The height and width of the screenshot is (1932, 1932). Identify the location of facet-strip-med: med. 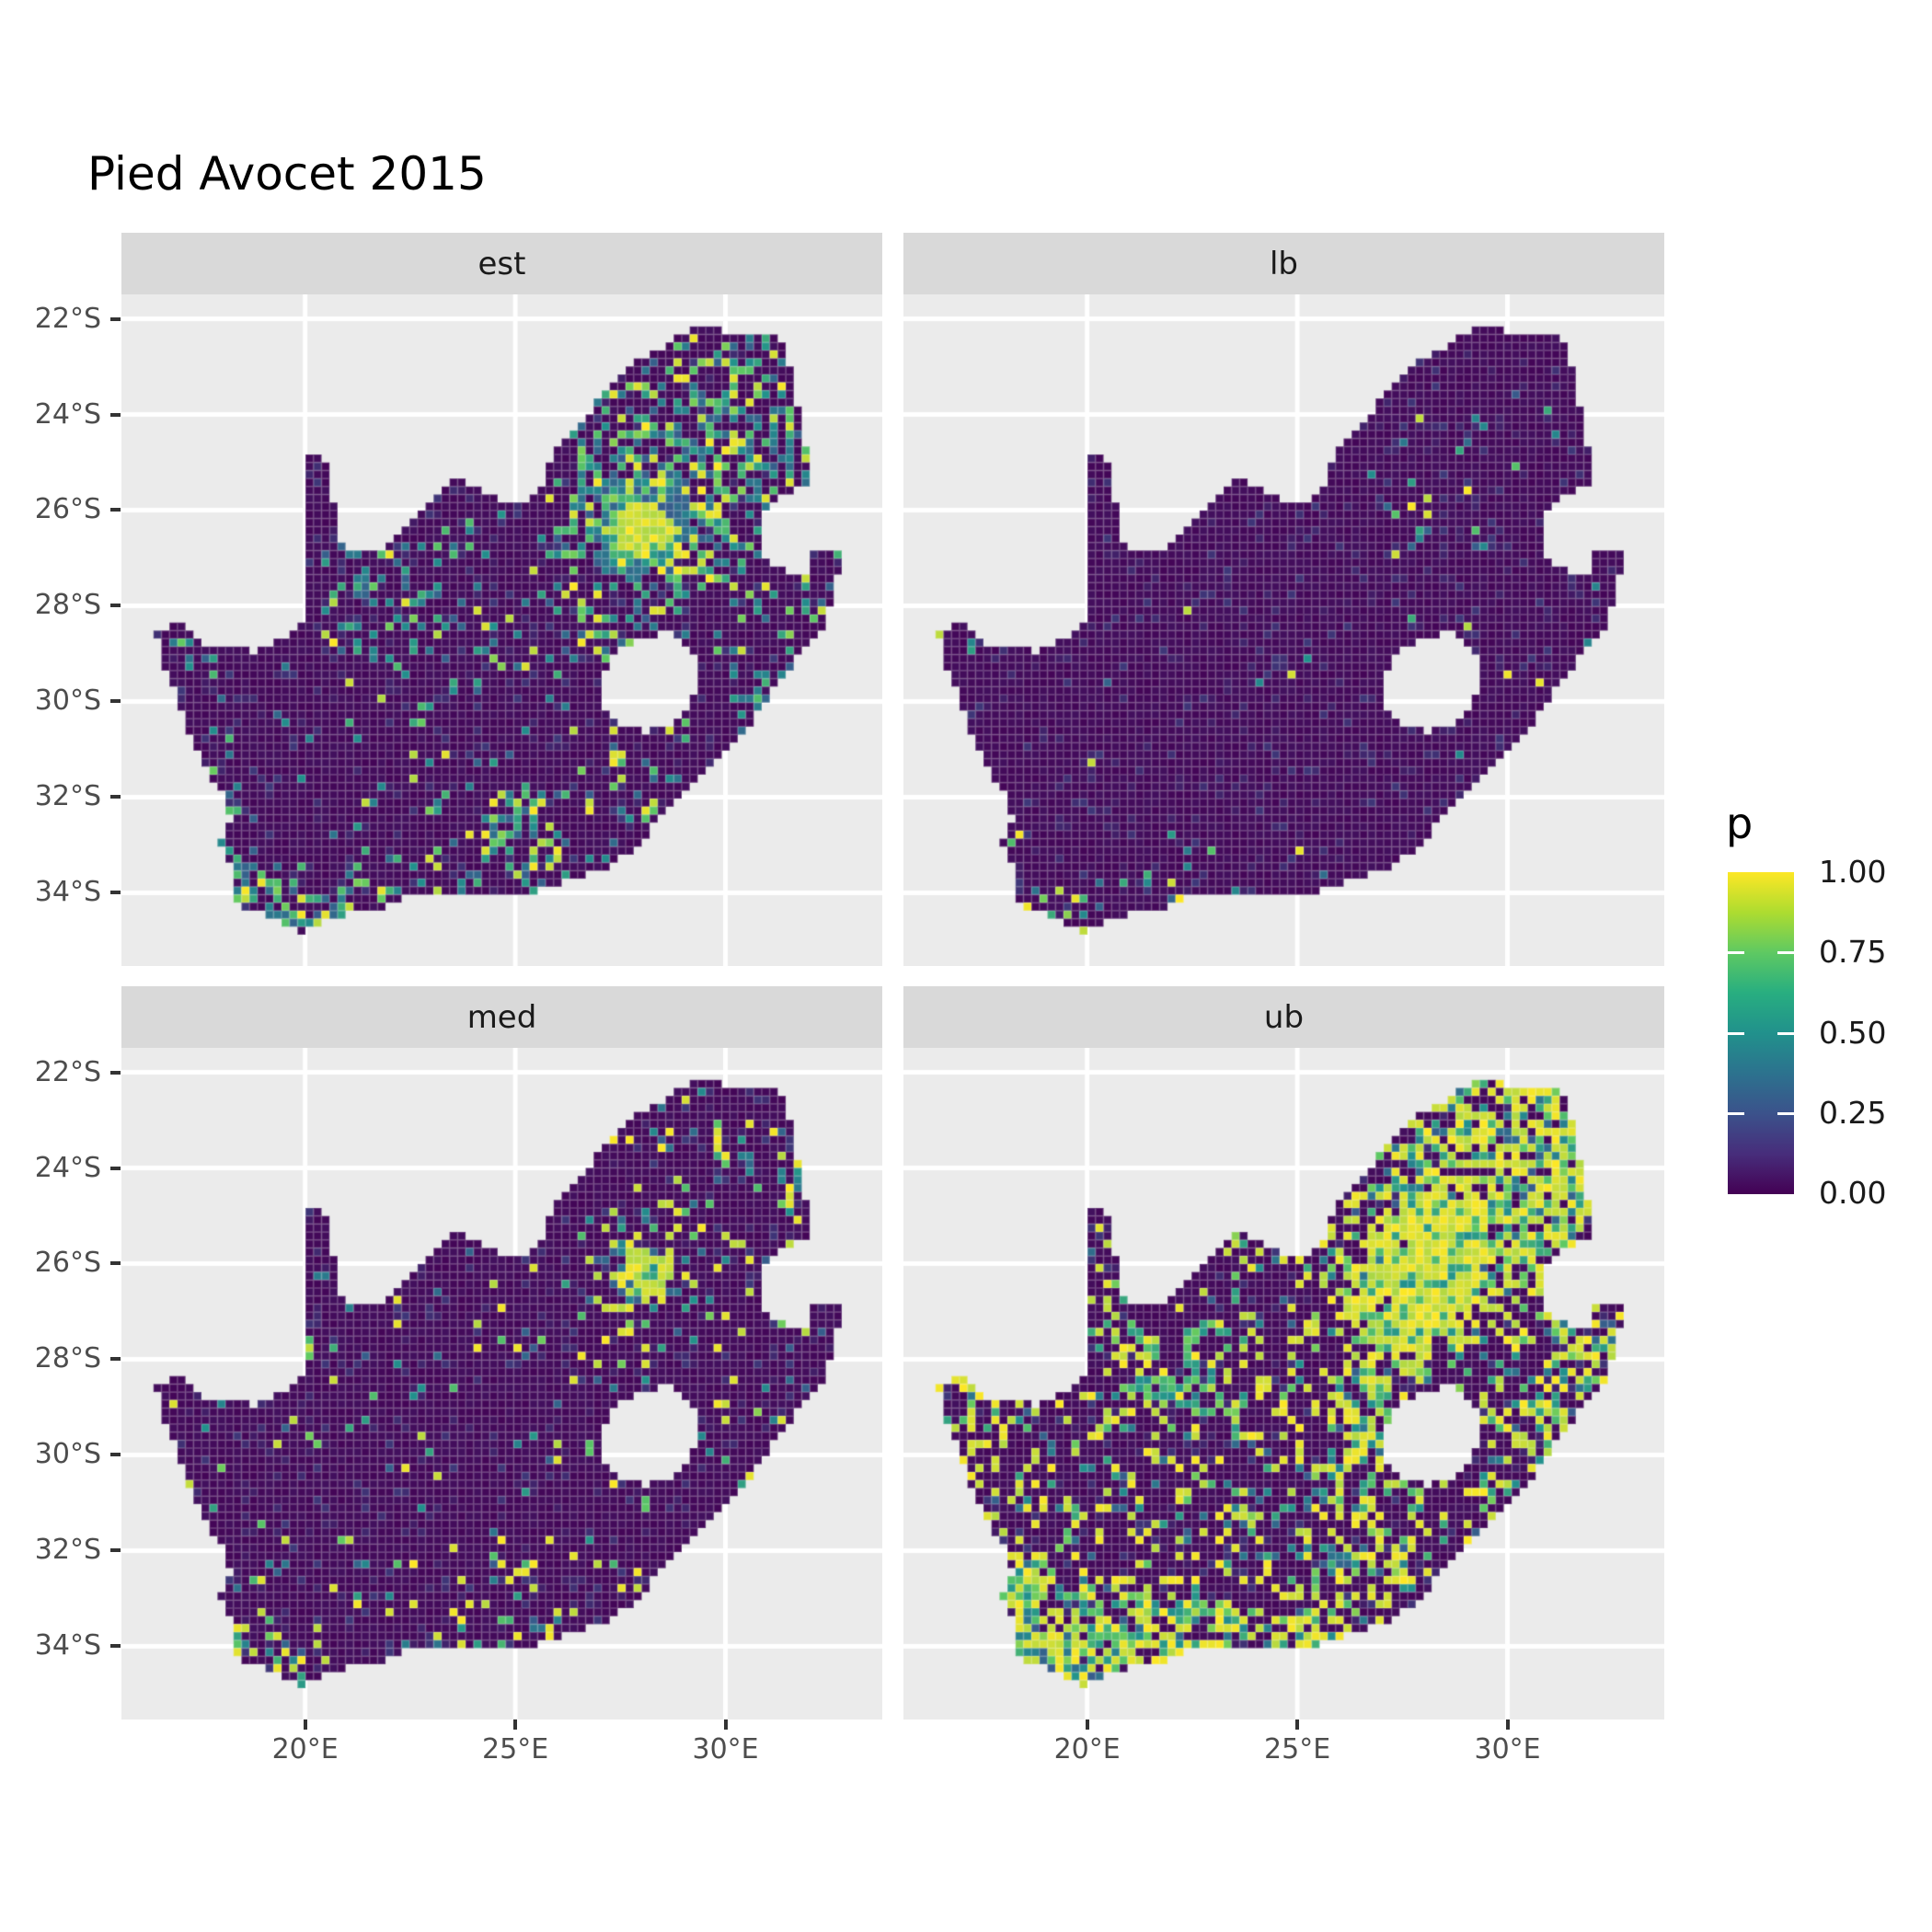
(501, 1017).